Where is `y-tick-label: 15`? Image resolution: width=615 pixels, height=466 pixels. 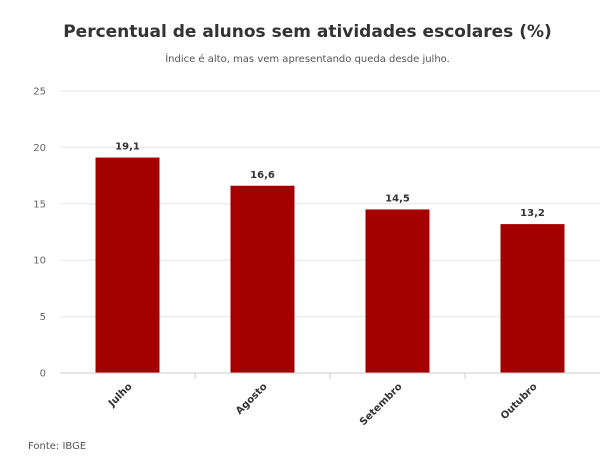
y-tick-label: 15 is located at coordinates (39, 204).